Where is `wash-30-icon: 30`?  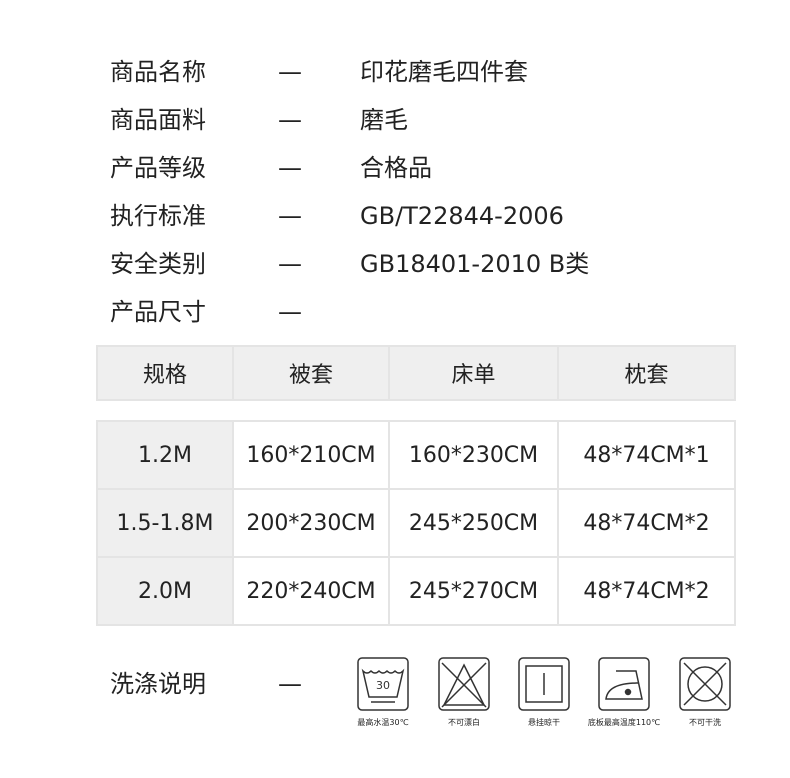
wash-30-icon: 30 is located at coordinates (383, 684).